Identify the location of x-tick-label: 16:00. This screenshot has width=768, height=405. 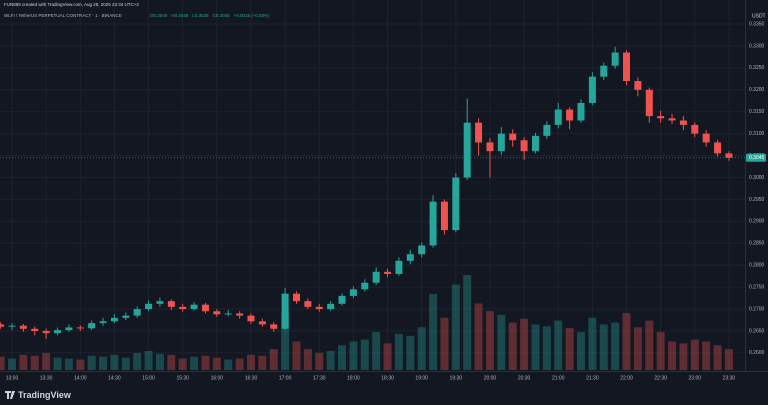
(217, 378).